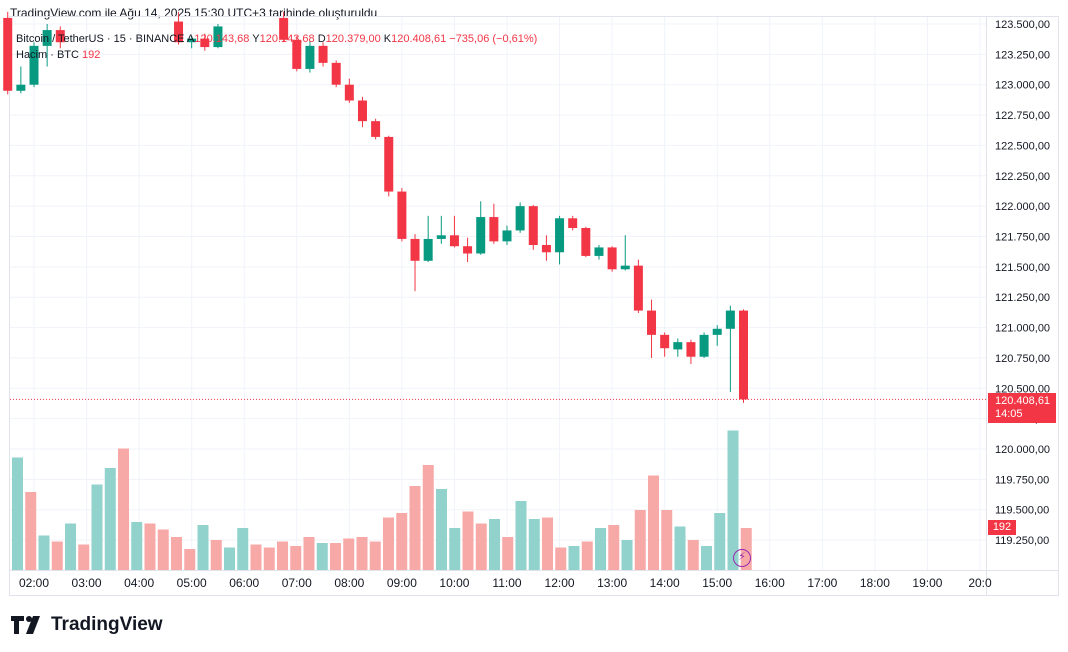 The image size is (1068, 652). Describe the element at coordinates (1002, 527) in the screenshot. I see `last-volume-tag: 192` at that location.